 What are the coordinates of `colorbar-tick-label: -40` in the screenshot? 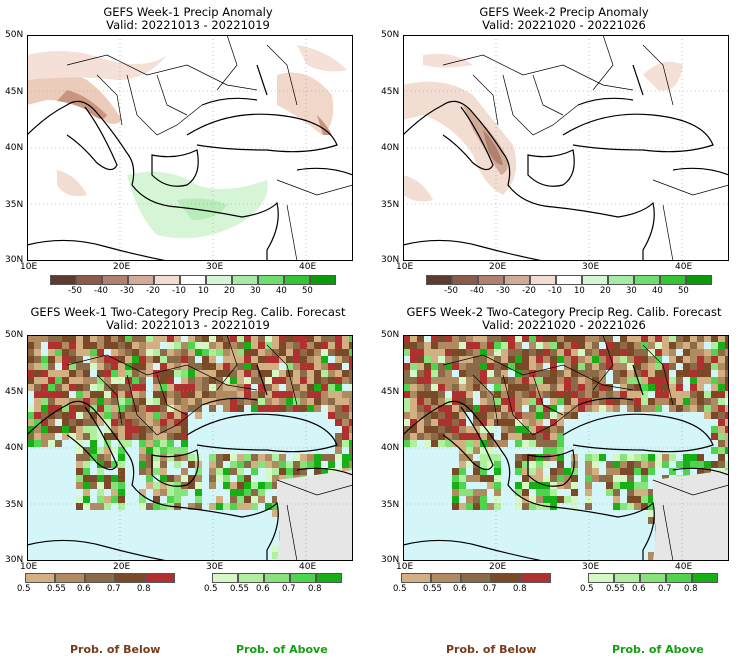 It's located at (477, 291).